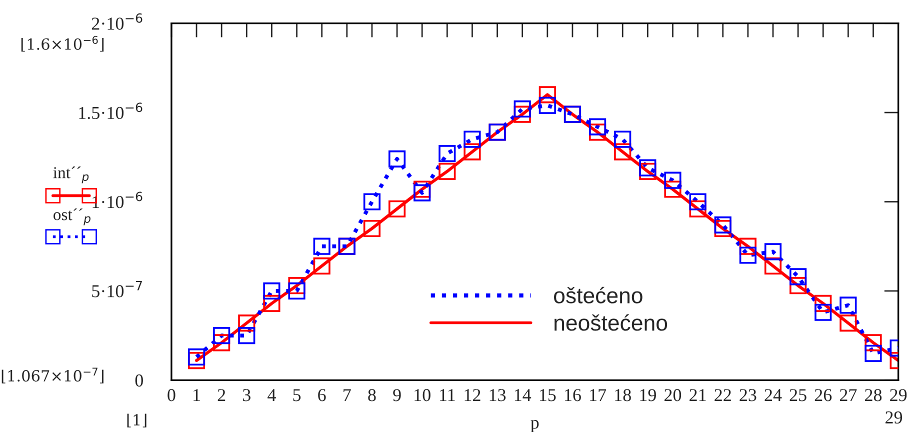 This screenshot has height=432, width=912. Describe the element at coordinates (197, 395) in the screenshot. I see `x-tick-label: 1` at that location.